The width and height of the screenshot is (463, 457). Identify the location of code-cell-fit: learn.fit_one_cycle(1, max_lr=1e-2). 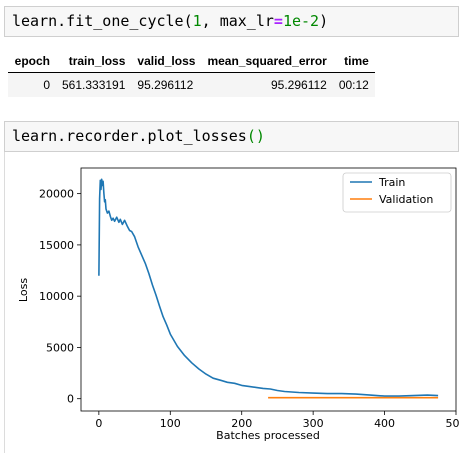
(231, 21).